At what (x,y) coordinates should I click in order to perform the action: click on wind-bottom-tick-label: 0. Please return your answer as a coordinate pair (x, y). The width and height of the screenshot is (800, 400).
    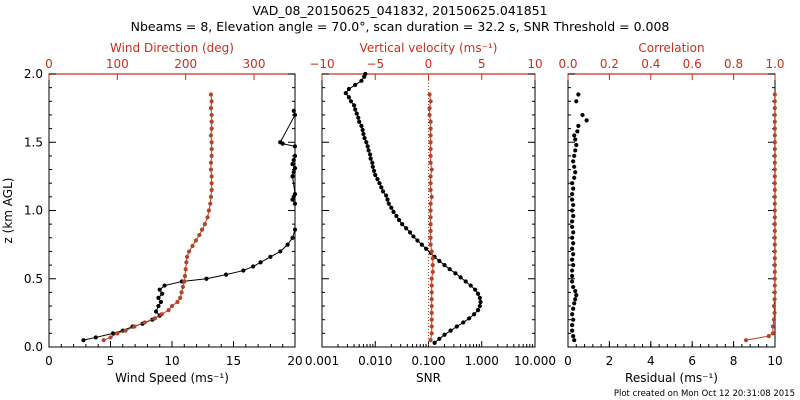
    Looking at the image, I should click on (49, 361).